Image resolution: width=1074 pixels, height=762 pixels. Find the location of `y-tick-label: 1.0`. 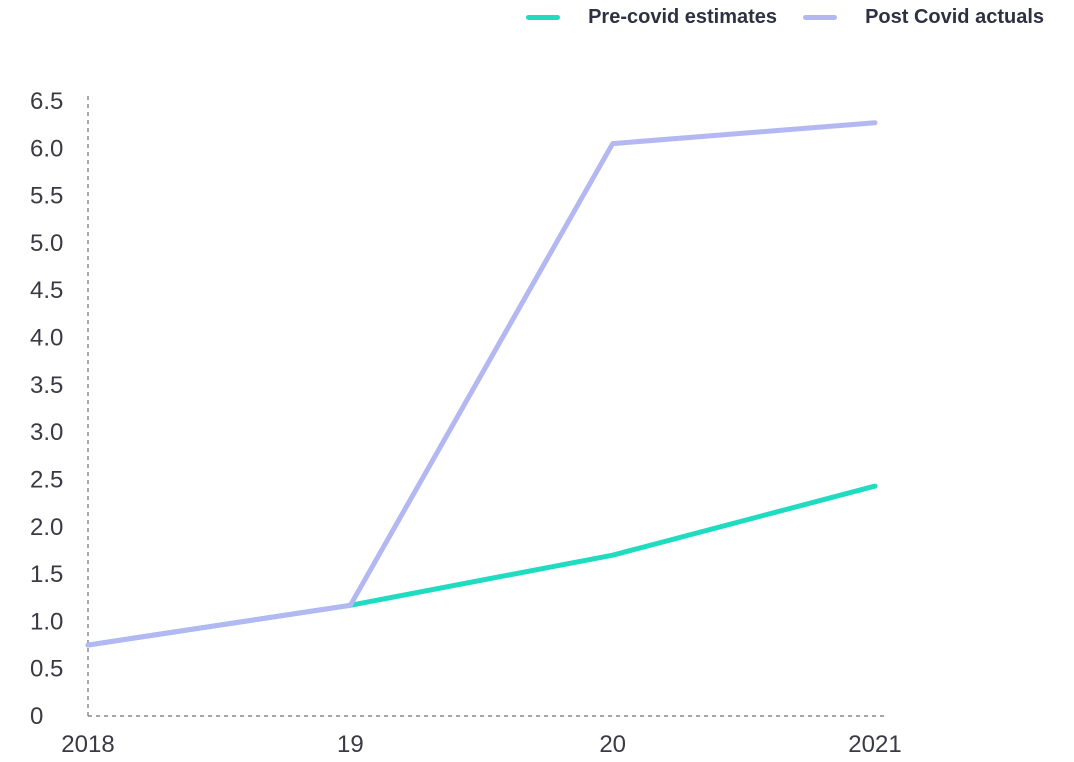

y-tick-label: 1.0 is located at coordinates (46, 621).